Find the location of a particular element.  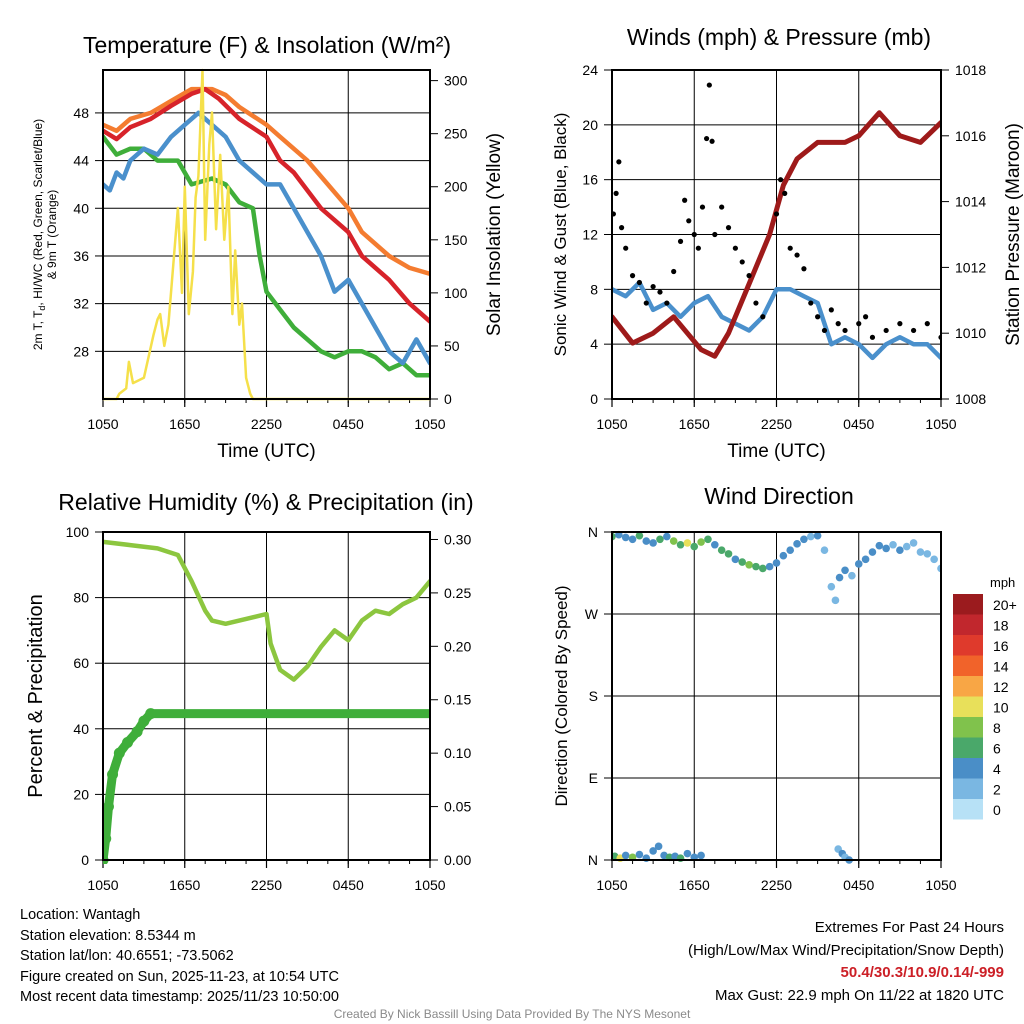

plot-area is located at coordinates (776, 221).